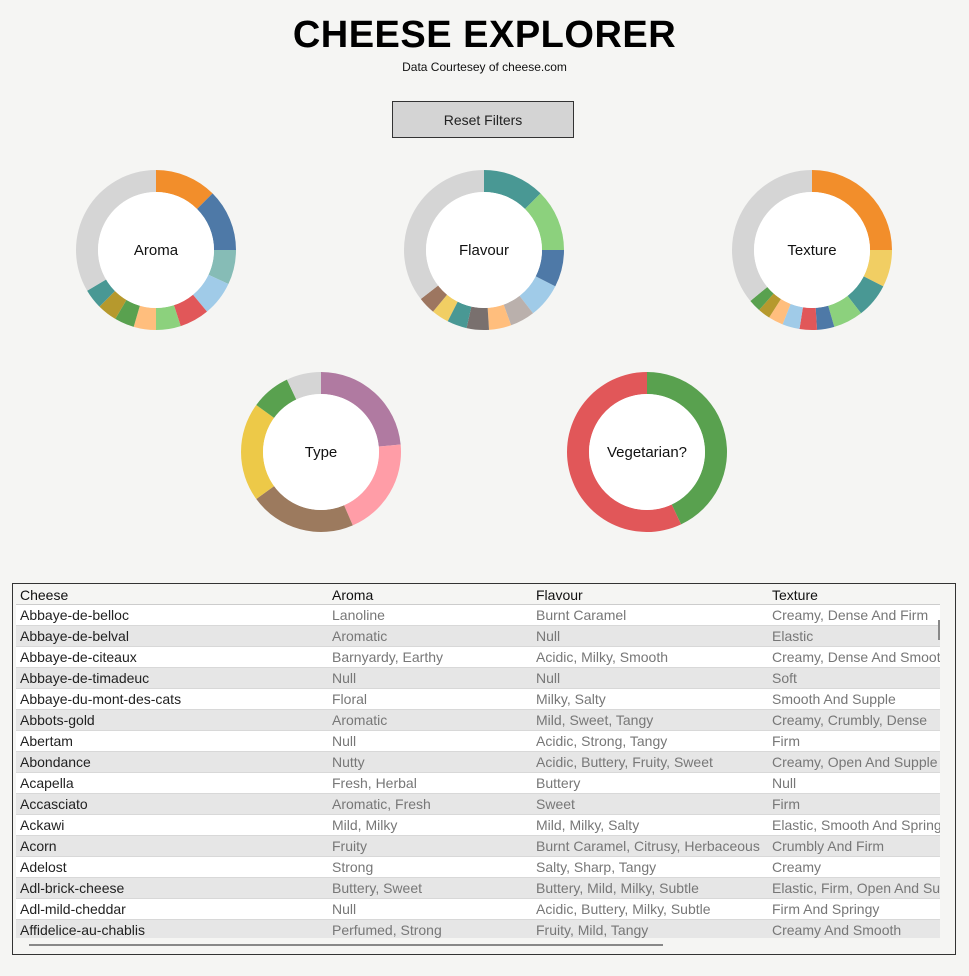 This screenshot has height=976, width=969. Describe the element at coordinates (346, 945) in the screenshot. I see `horizontal-scrollbar-thumb` at that location.